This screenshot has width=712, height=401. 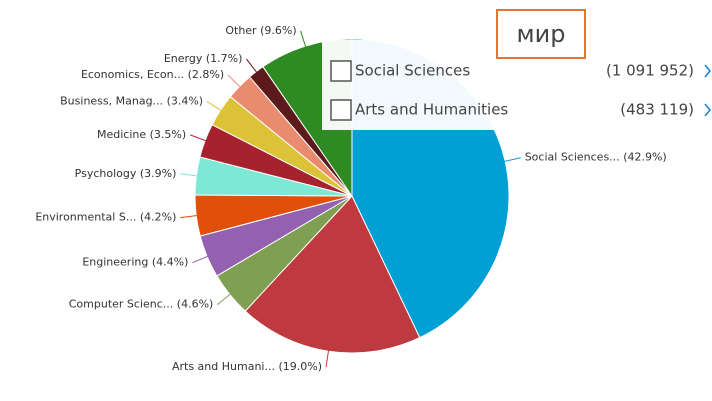 I want to click on slice-label: Economics, Econ... (2.8%), so click(x=152, y=74).